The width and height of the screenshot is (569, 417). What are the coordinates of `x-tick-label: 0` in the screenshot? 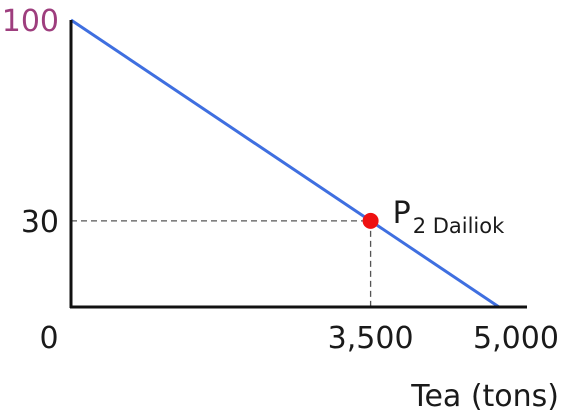 It's located at (48, 338).